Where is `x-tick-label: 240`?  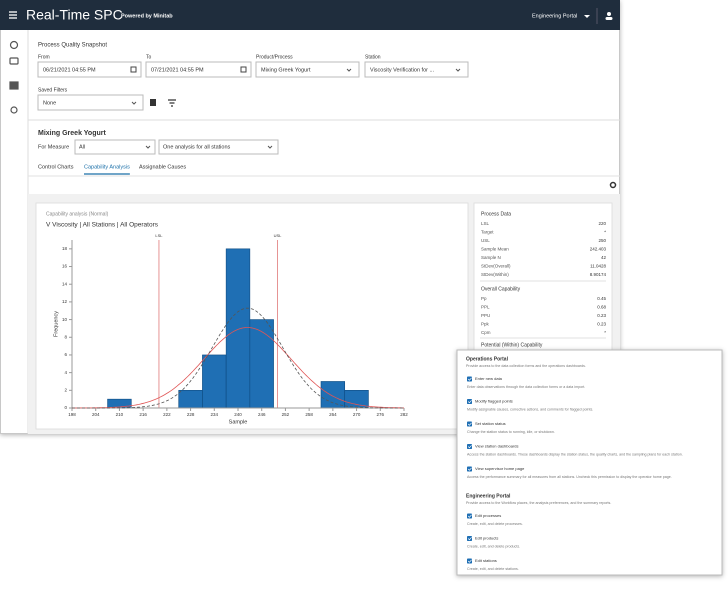 x-tick-label: 240 is located at coordinates (238, 414).